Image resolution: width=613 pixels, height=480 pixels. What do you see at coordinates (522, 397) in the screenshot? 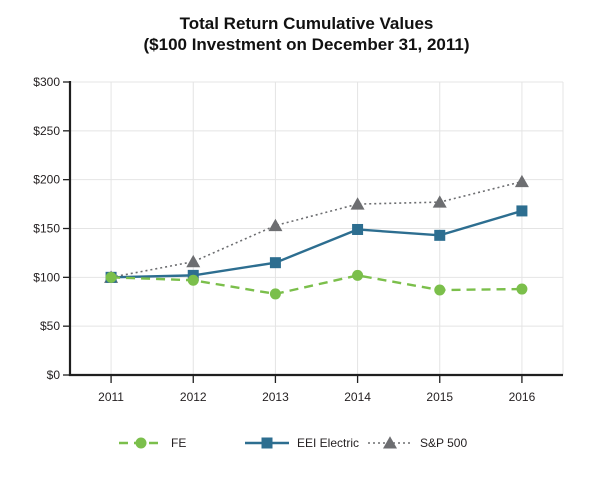
I see `x-tick-label: 2016` at bounding box center [522, 397].